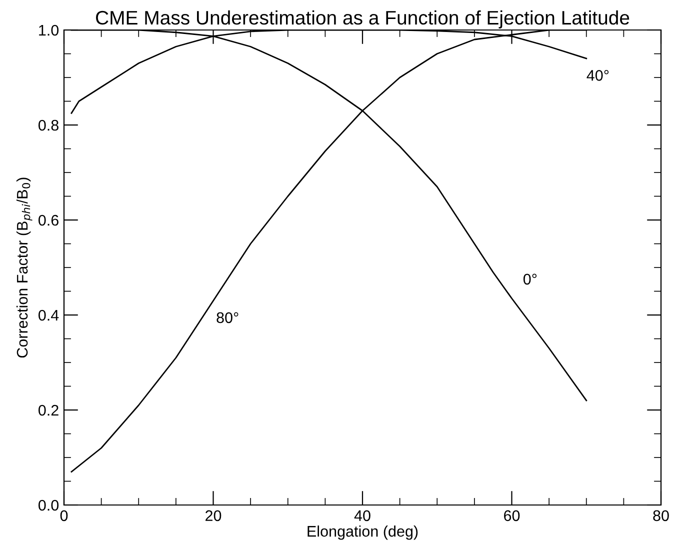  Describe the element at coordinates (661, 516) in the screenshot. I see `x-tick-label: 80` at that location.